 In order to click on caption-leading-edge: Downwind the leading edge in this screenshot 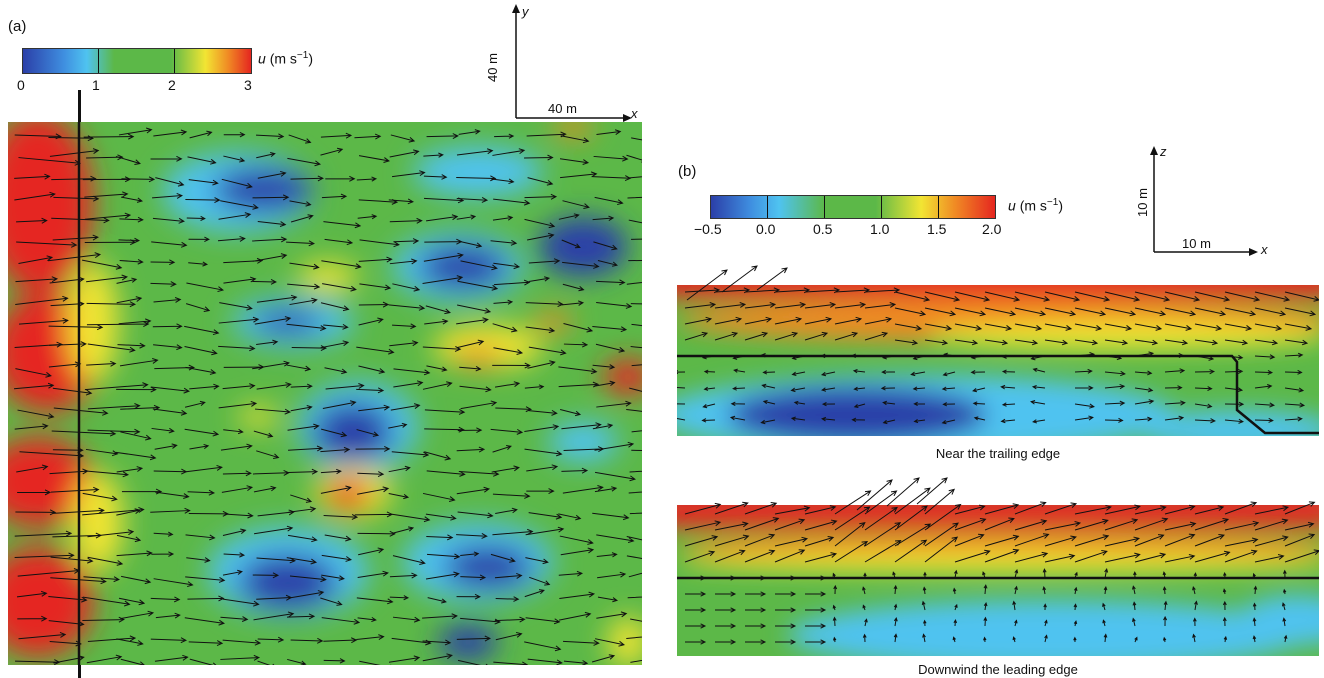, I will do `click(998, 669)`.